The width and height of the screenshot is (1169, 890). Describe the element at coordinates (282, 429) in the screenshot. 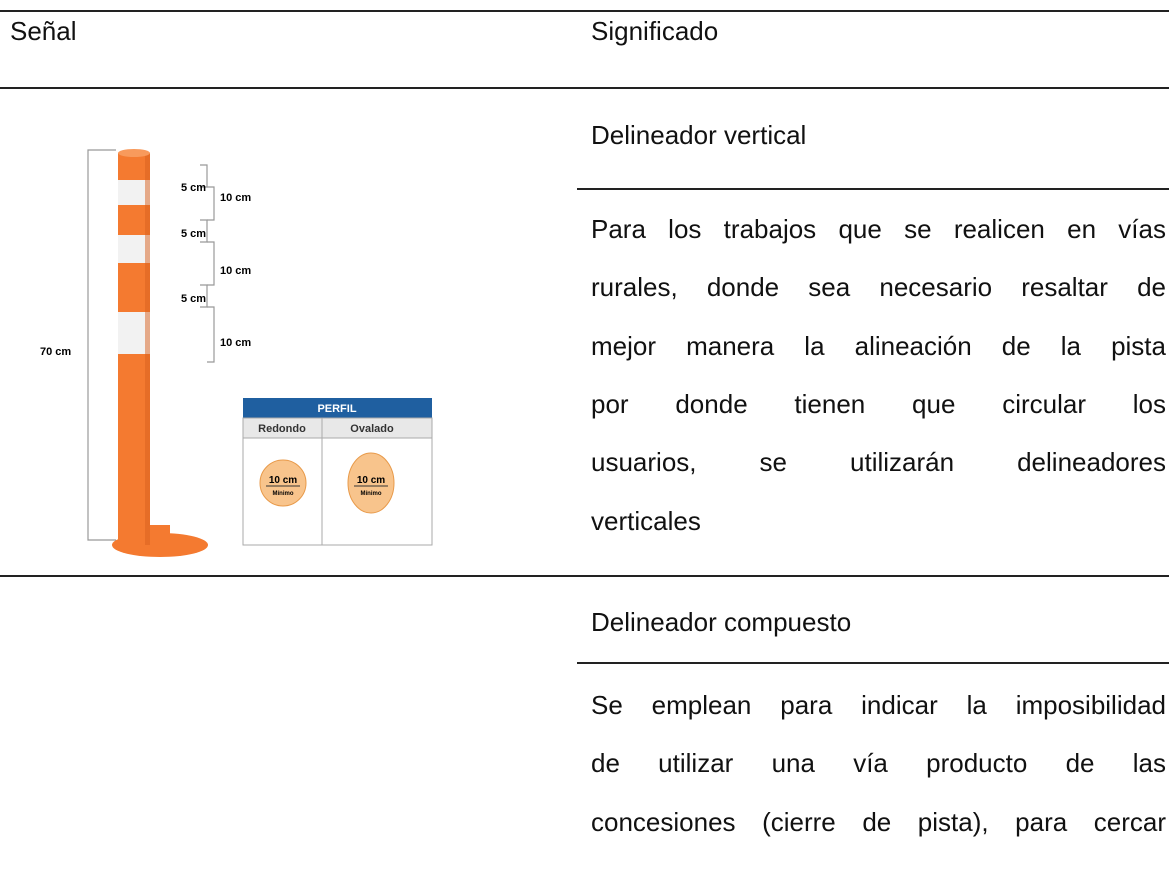

I see `profile-shape: Redondo` at that location.